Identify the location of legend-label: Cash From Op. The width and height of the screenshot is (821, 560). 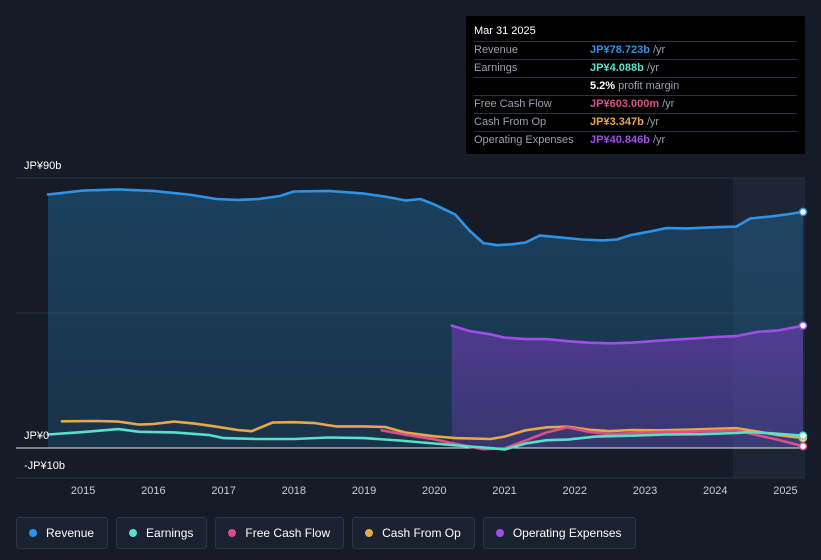
(421, 533).